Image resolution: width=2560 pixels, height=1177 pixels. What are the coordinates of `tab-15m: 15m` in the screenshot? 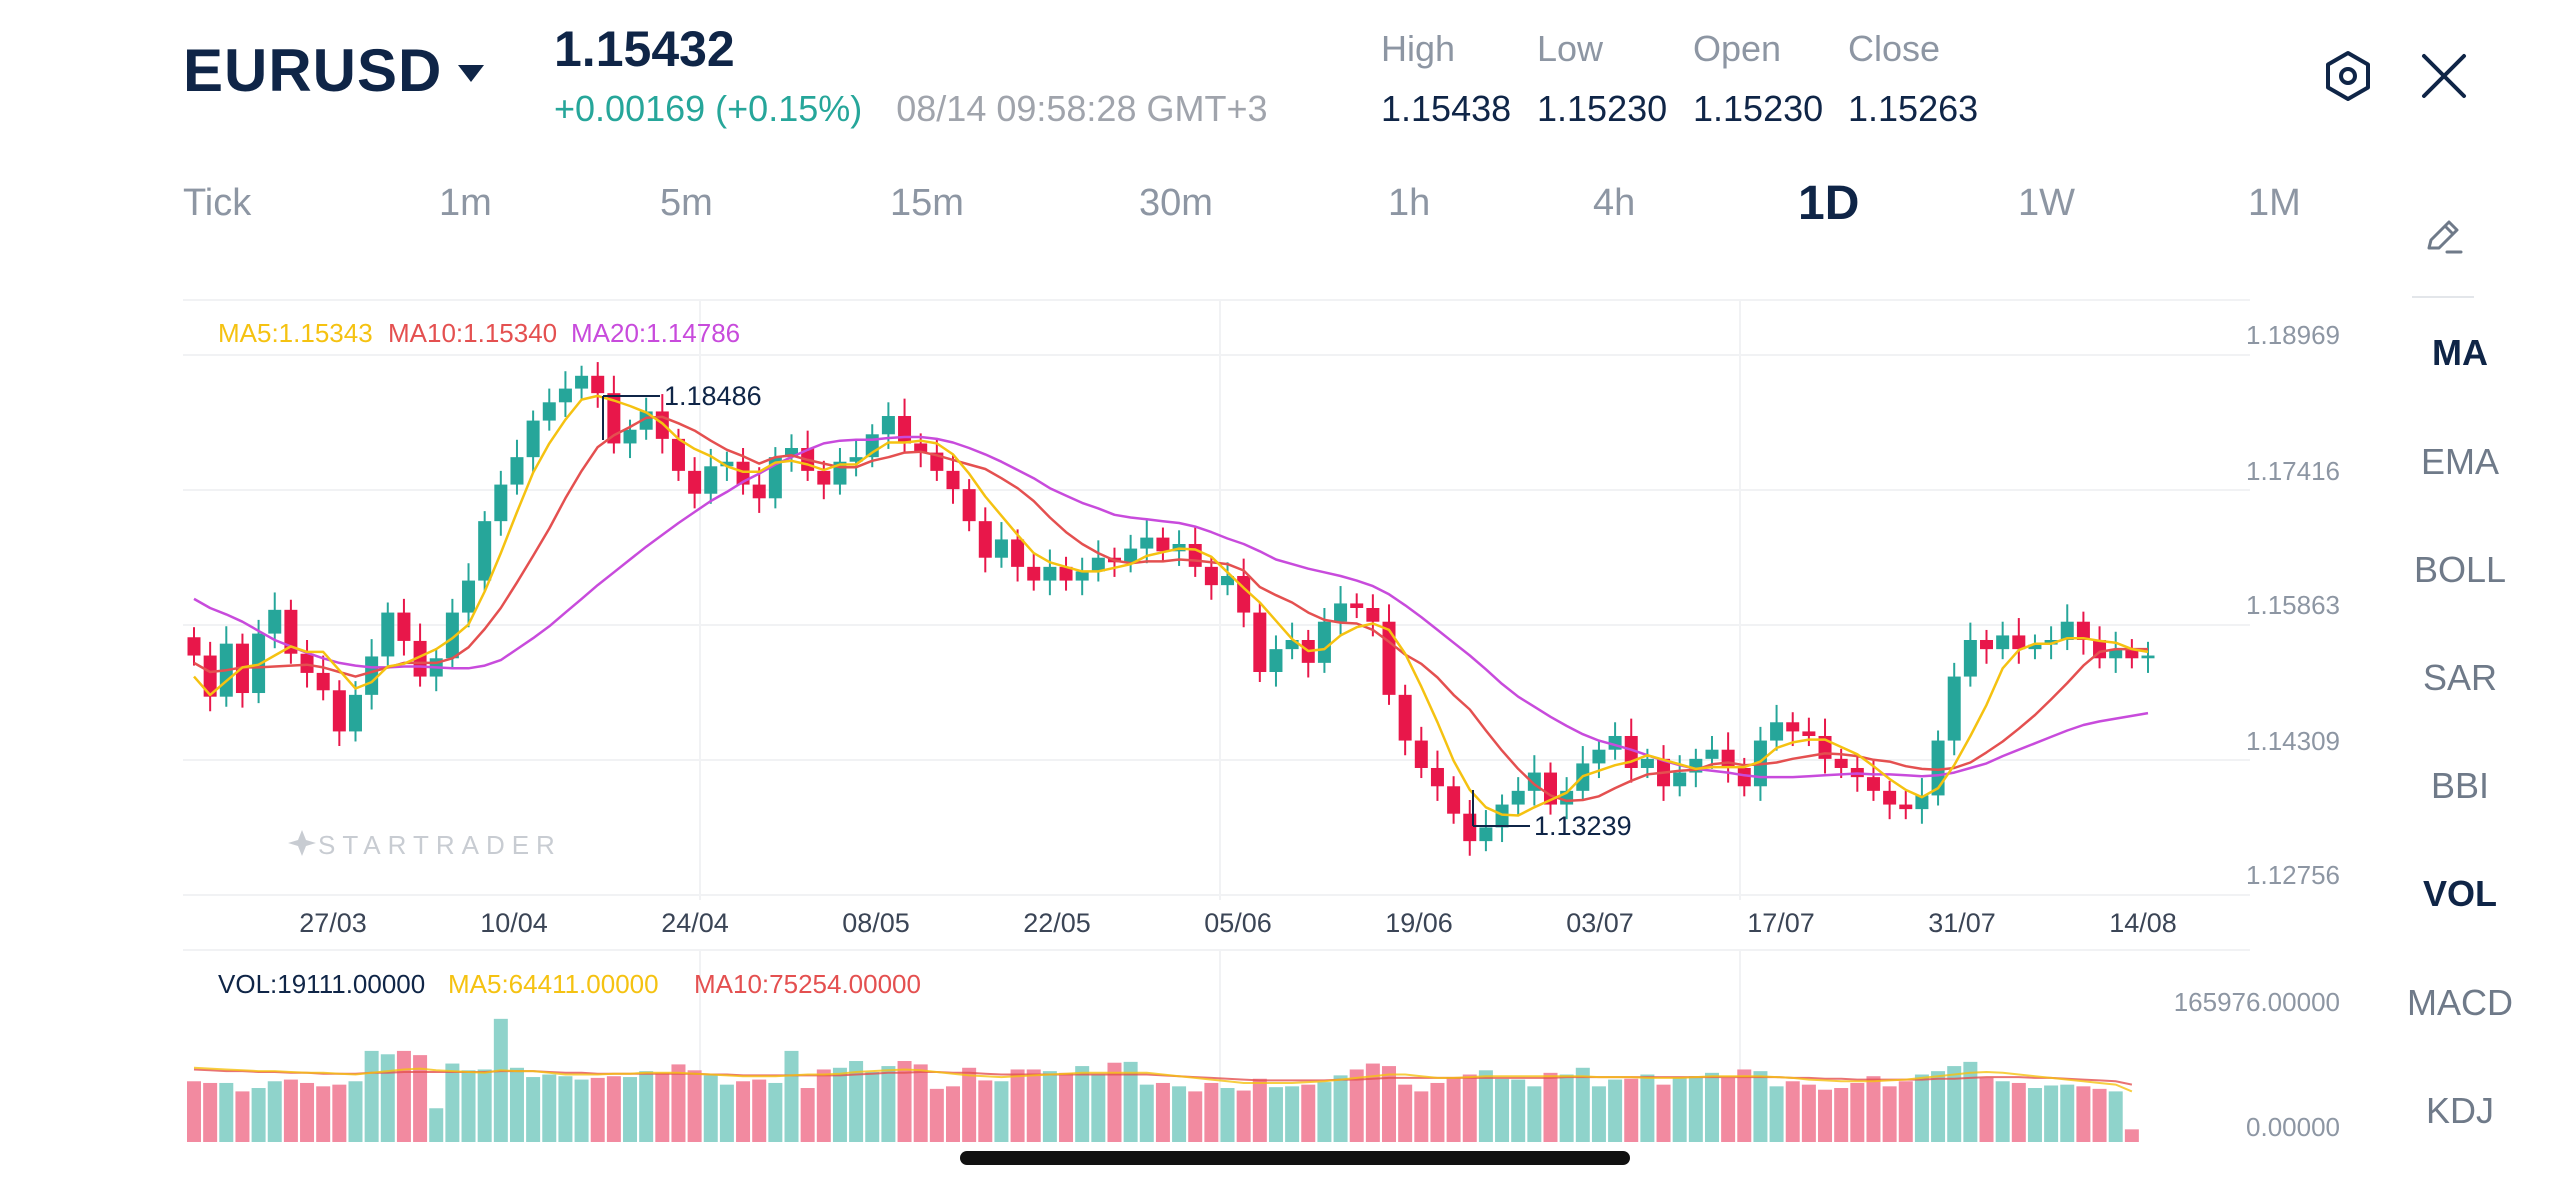 It's located at (927, 203).